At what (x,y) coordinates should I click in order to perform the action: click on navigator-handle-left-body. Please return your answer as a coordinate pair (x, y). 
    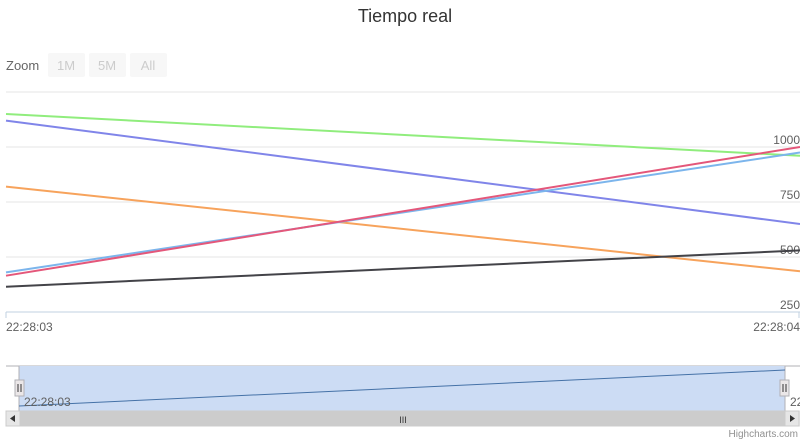
    Looking at the image, I should click on (19, 388).